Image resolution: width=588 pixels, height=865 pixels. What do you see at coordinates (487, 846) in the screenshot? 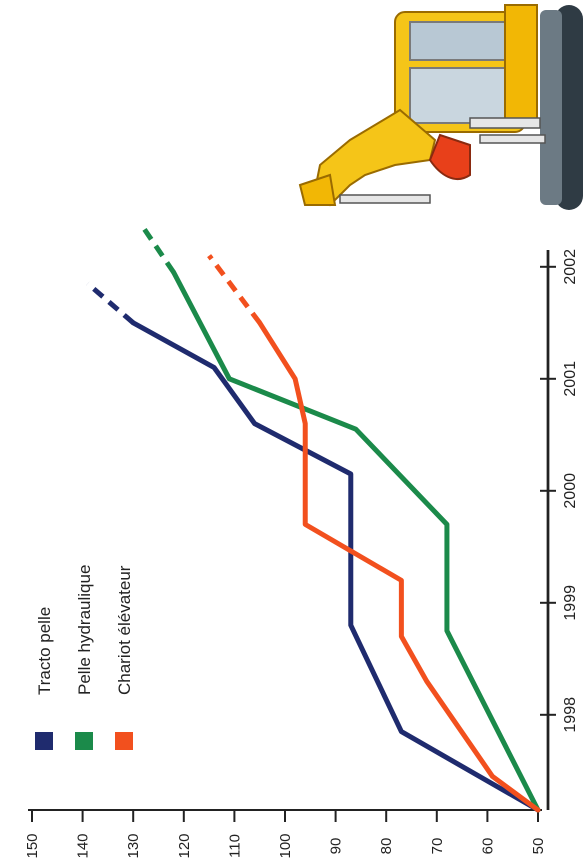
I see `value-tick-label: 60` at bounding box center [487, 846].